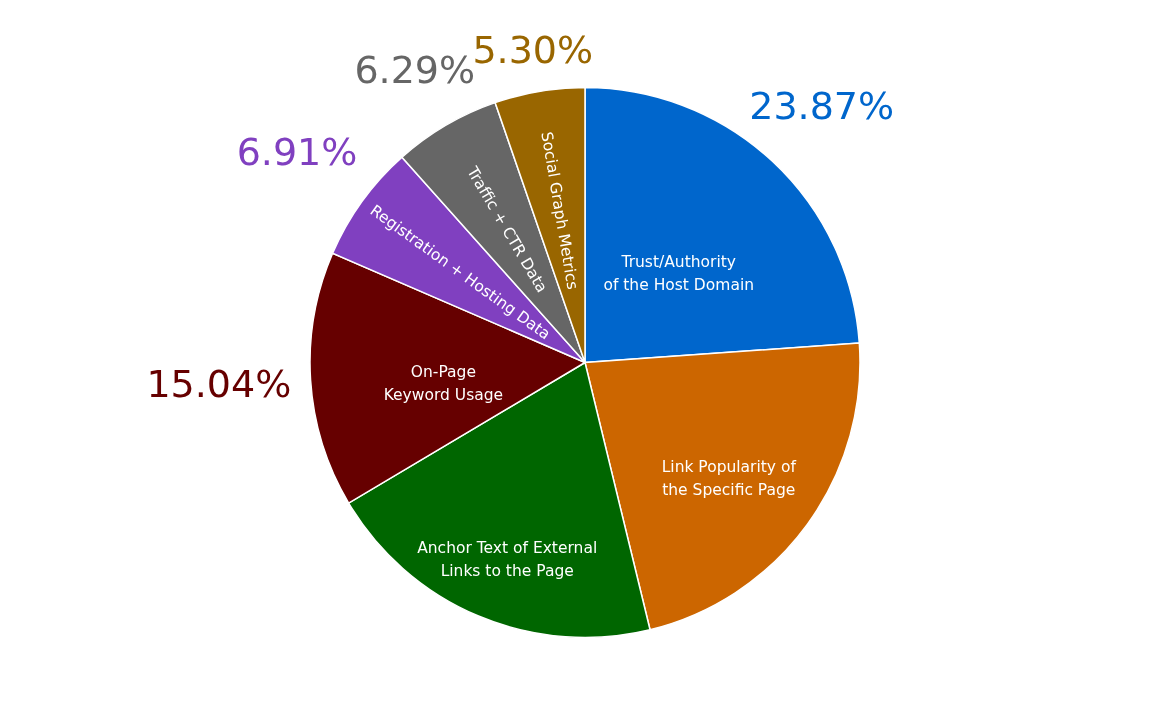 Image resolution: width=1170 pixels, height=725 pixels. Describe the element at coordinates (679, 273) in the screenshot. I see `slice-label: Trust/Authority of the Host Domain` at that location.